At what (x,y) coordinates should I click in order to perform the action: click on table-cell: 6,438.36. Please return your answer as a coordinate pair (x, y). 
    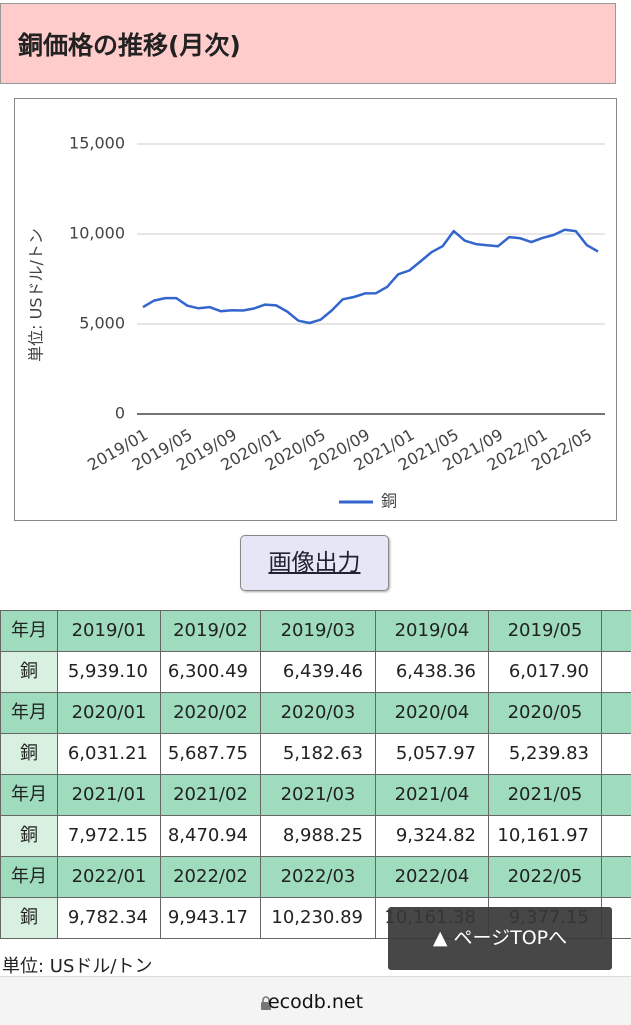
    Looking at the image, I should click on (432, 672).